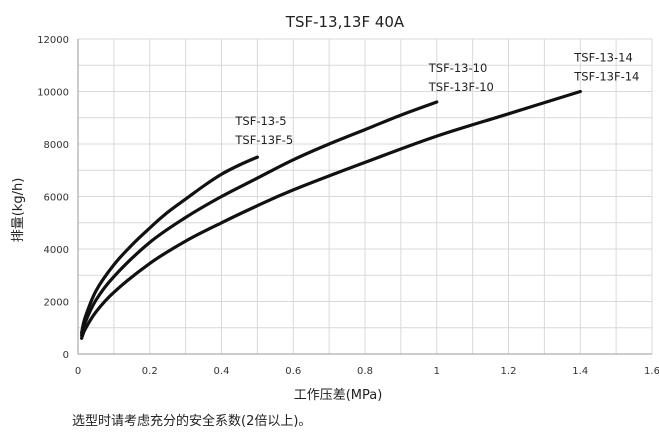  What do you see at coordinates (509, 371) in the screenshot?
I see `x-tick-label: 1.2` at bounding box center [509, 371].